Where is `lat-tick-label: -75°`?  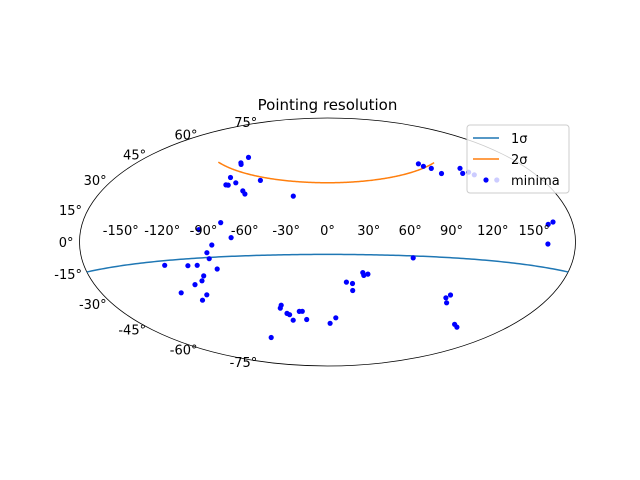 lat-tick-label: -75° is located at coordinates (244, 363).